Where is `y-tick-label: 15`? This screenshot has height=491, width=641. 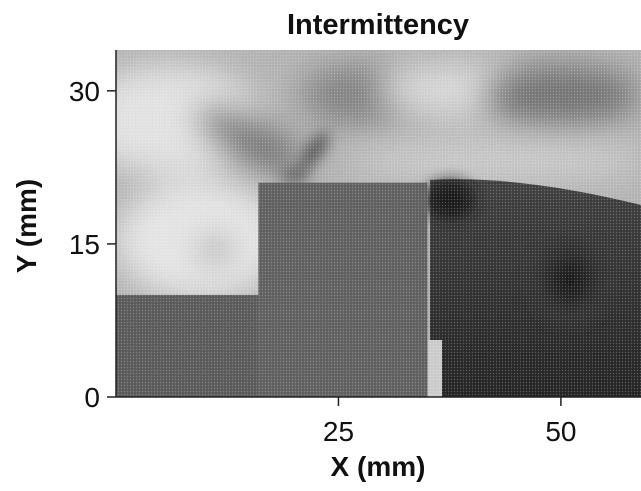
y-tick-label: 15 is located at coordinates (84, 244).